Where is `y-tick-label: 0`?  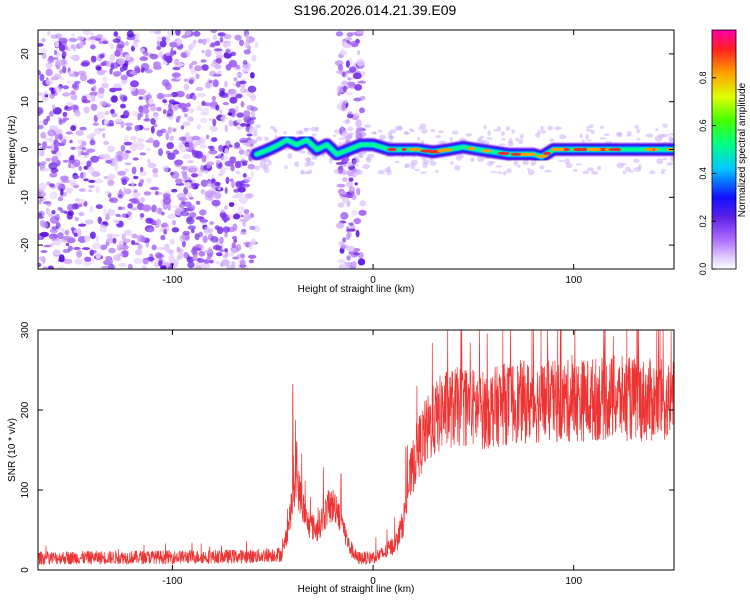
y-tick-label: 0 is located at coordinates (25, 149).